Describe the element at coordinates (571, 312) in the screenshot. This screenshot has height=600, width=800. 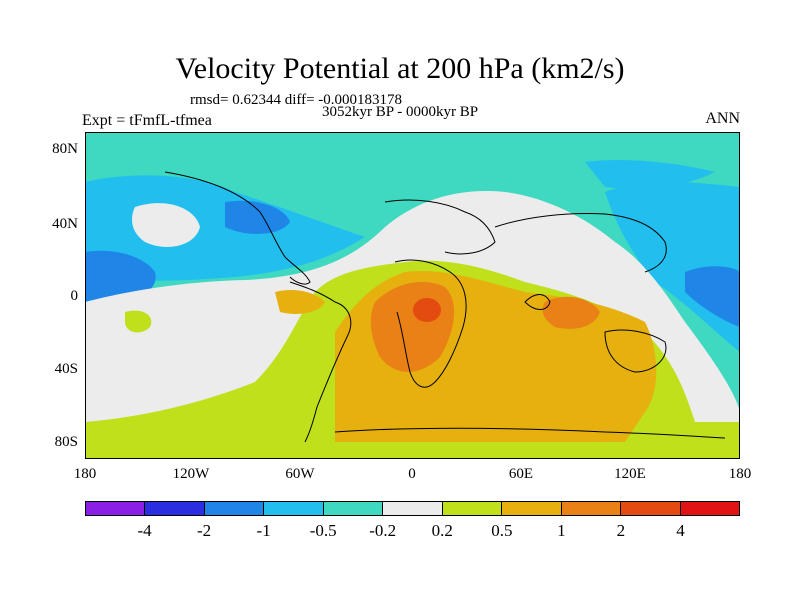
I see `field-orange-indian-ocean` at that location.